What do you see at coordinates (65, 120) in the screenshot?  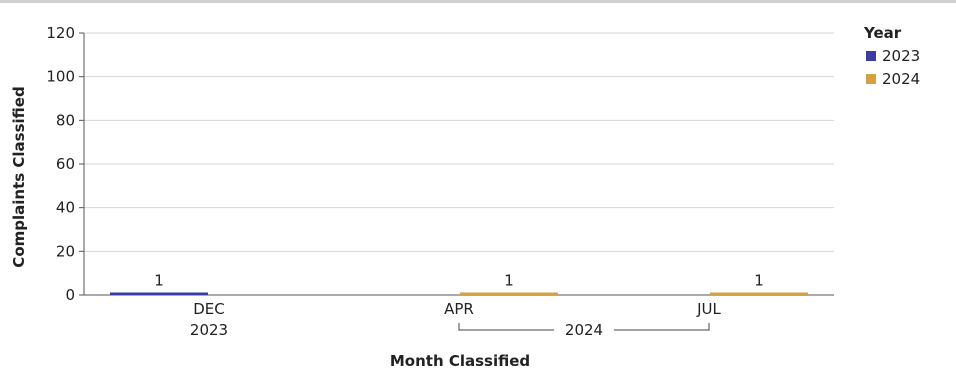 I see `y-tick-label: 80` at bounding box center [65, 120].